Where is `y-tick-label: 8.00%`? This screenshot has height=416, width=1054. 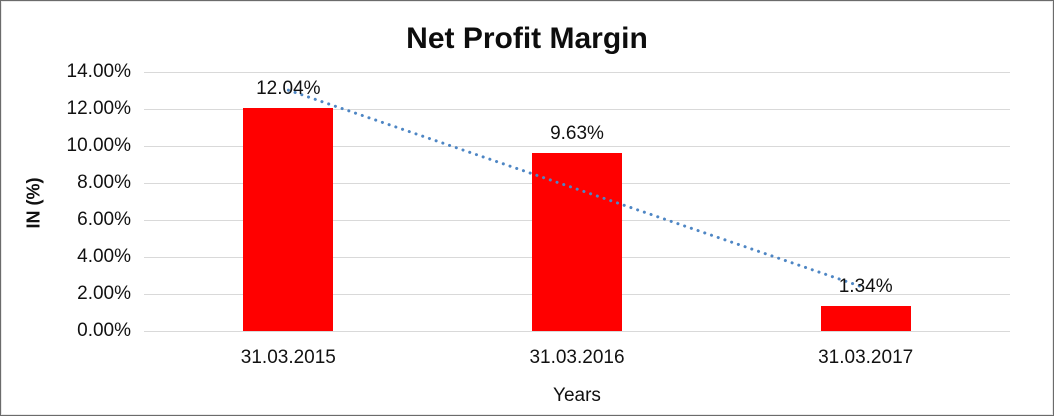 y-tick-label: 8.00% is located at coordinates (104, 182).